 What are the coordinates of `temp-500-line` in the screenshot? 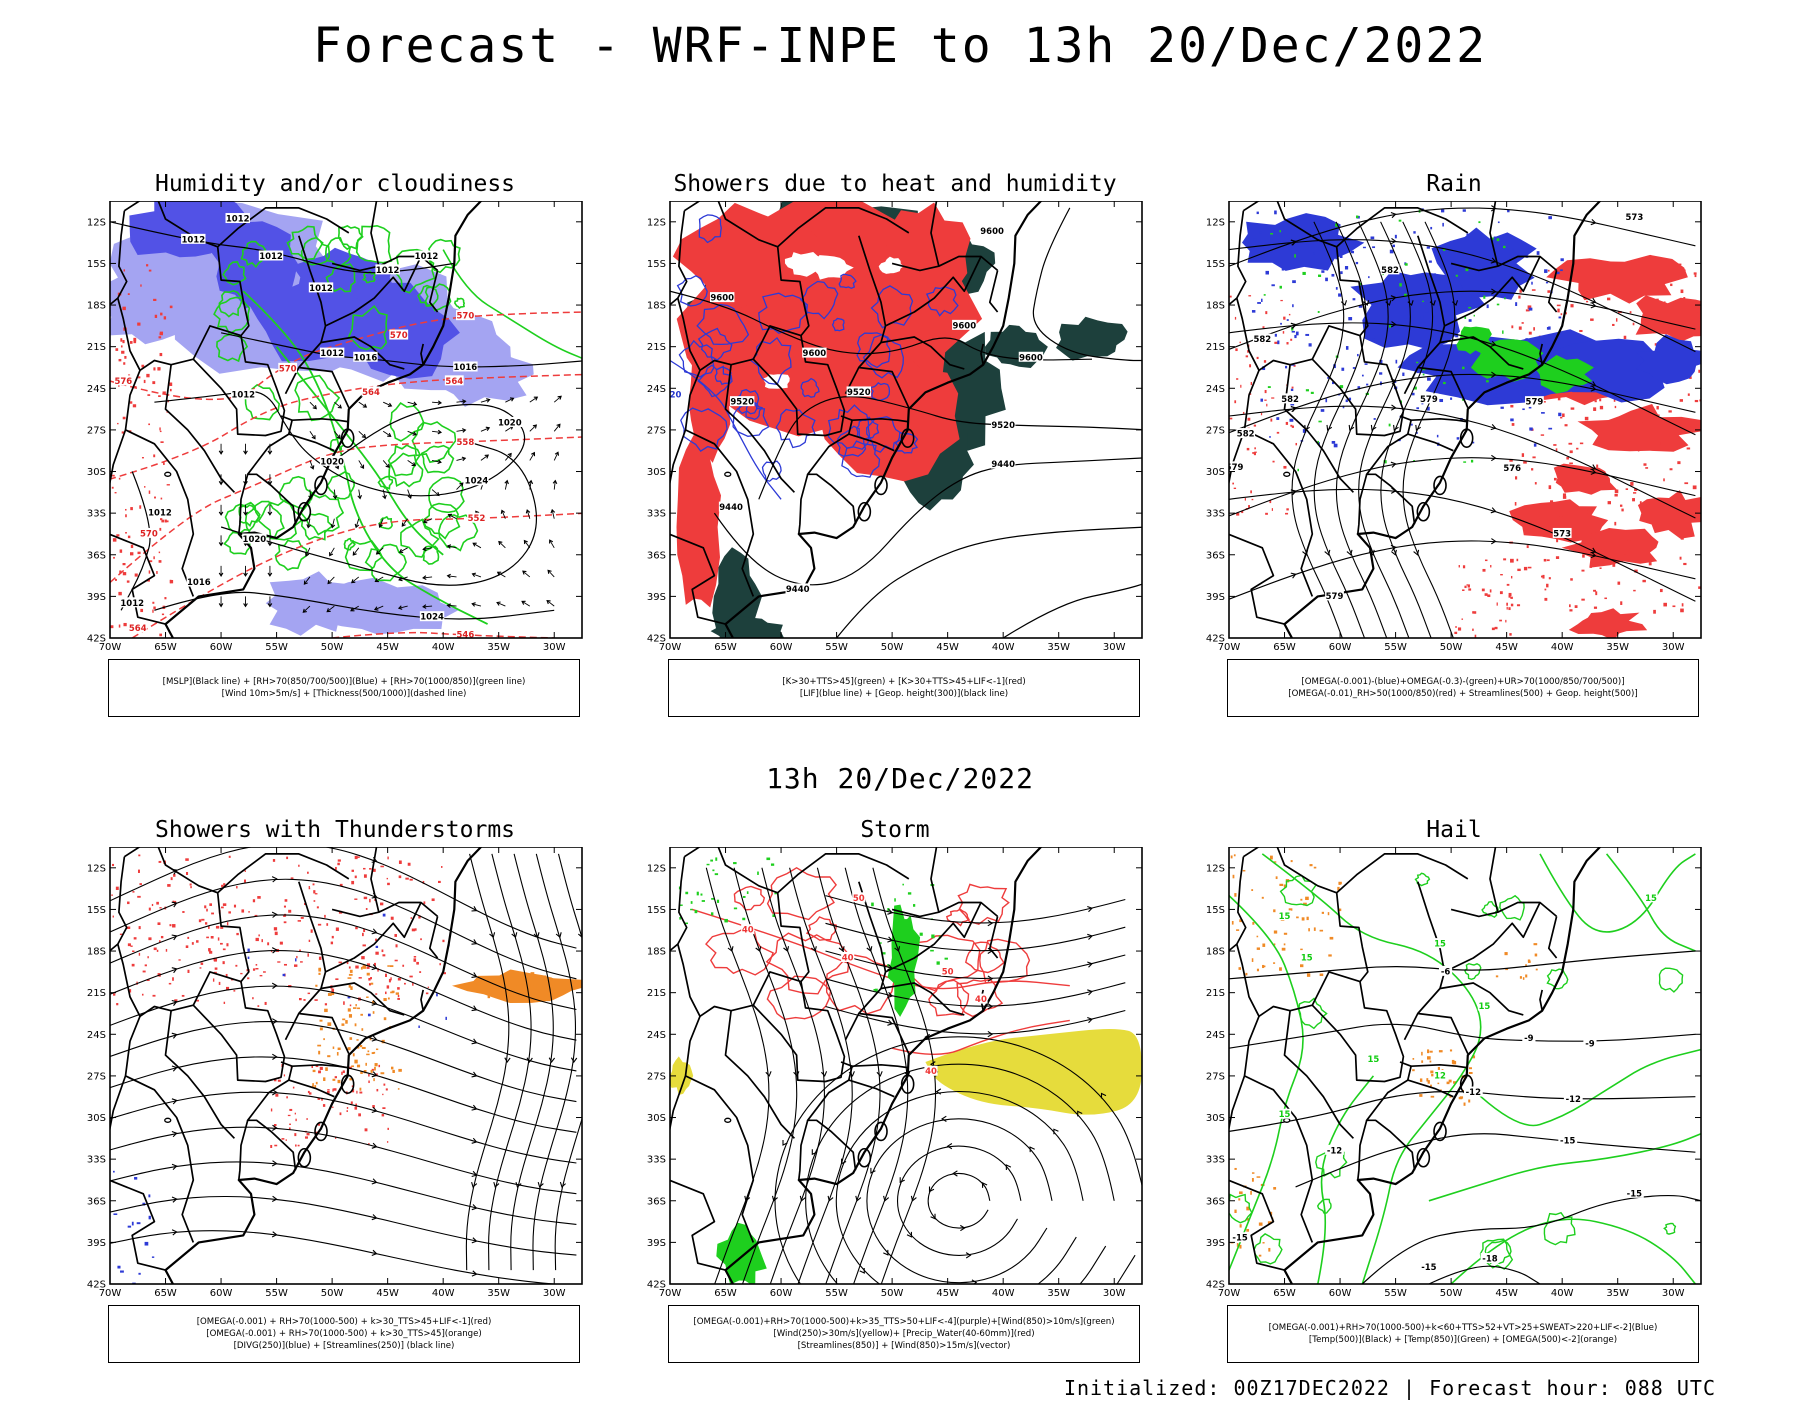 It's located at (1484, 1274).